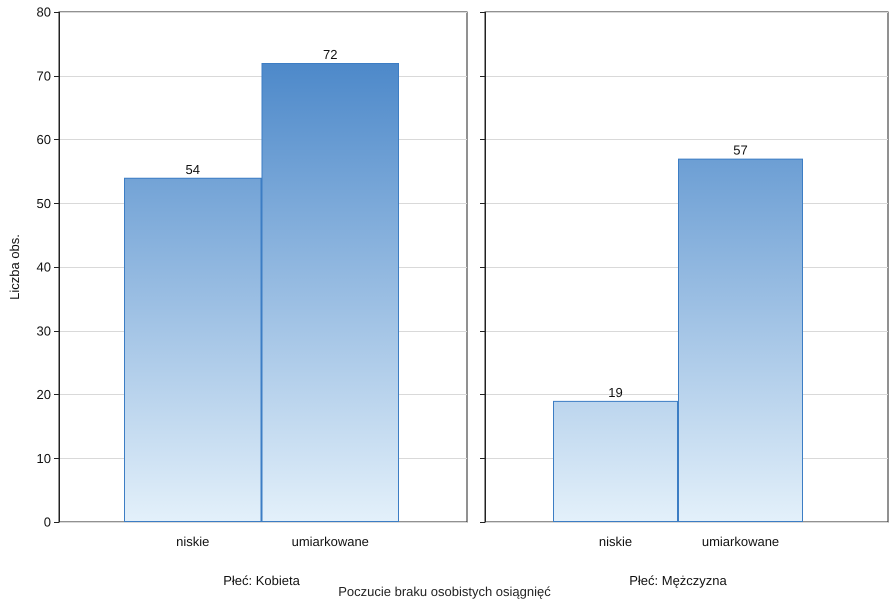 This screenshot has height=606, width=889. Describe the element at coordinates (43, 203) in the screenshot. I see `y-tick-label: 50` at that location.